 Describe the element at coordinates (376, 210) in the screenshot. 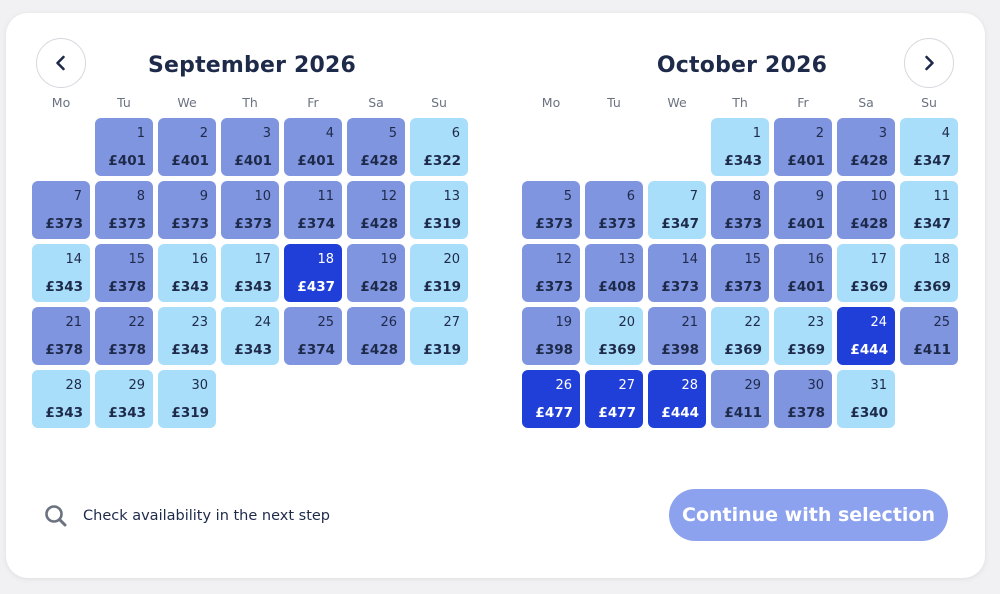

I see `day-cell: 12 £428` at that location.